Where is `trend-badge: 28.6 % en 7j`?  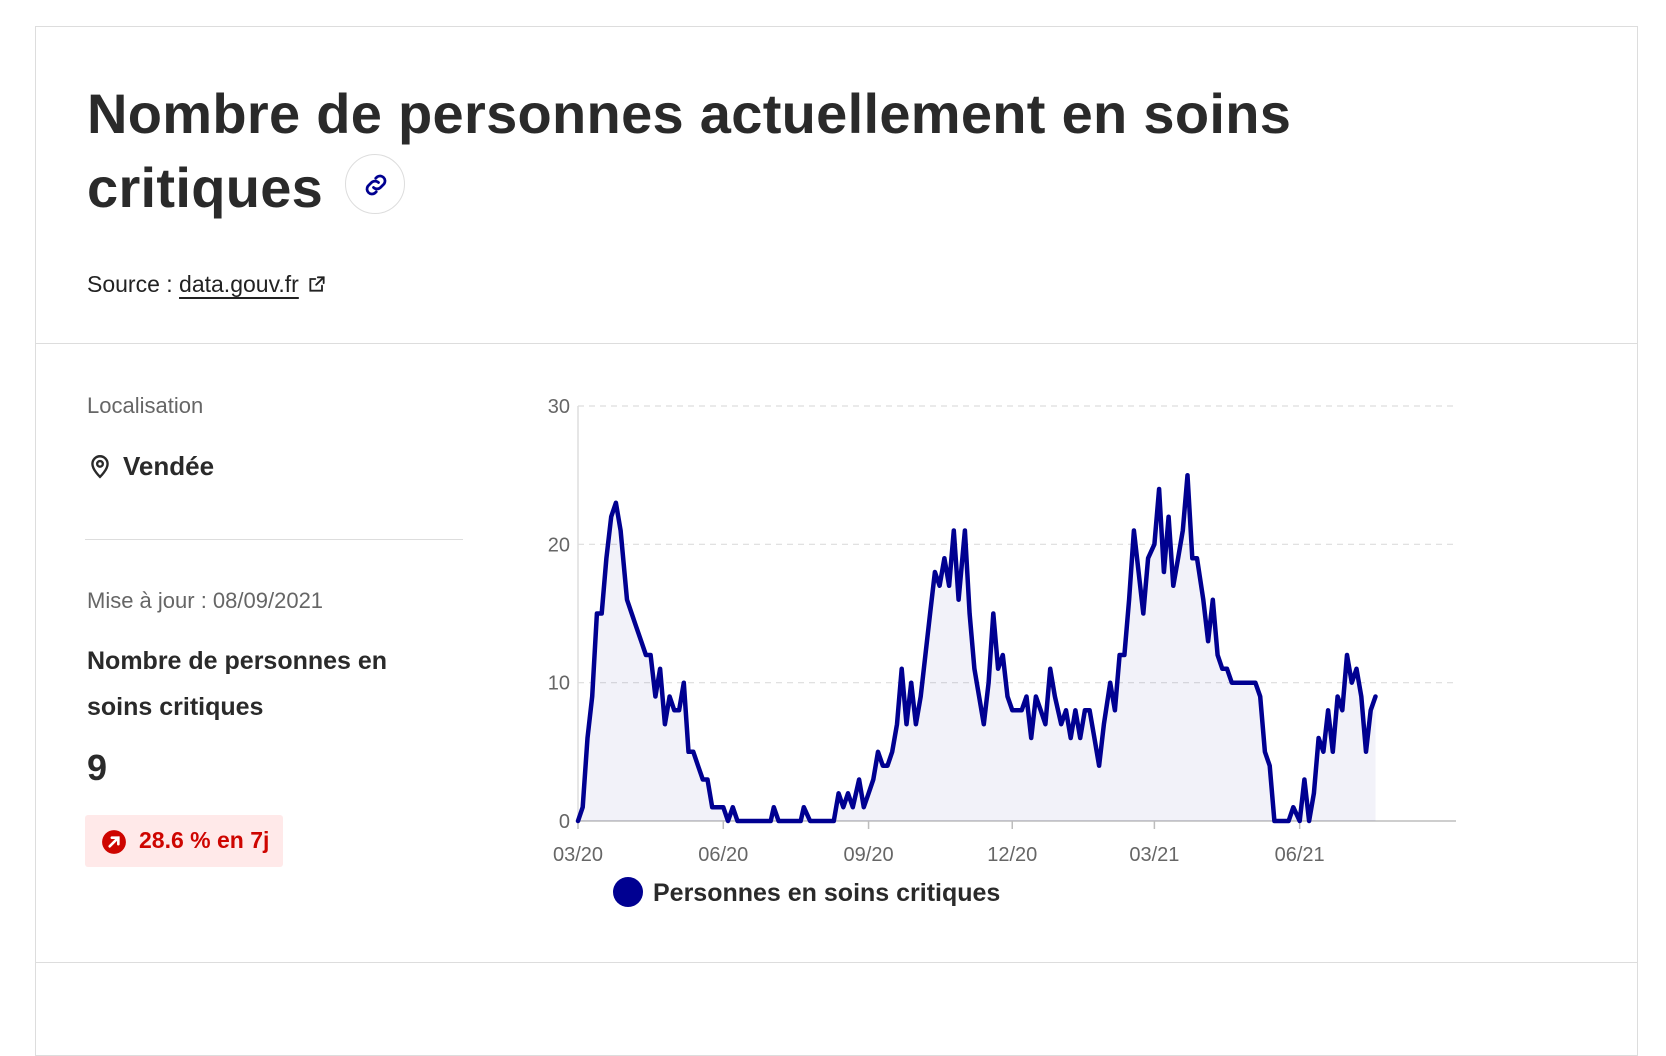
trend-badge: 28.6 % en 7j is located at coordinates (184, 841).